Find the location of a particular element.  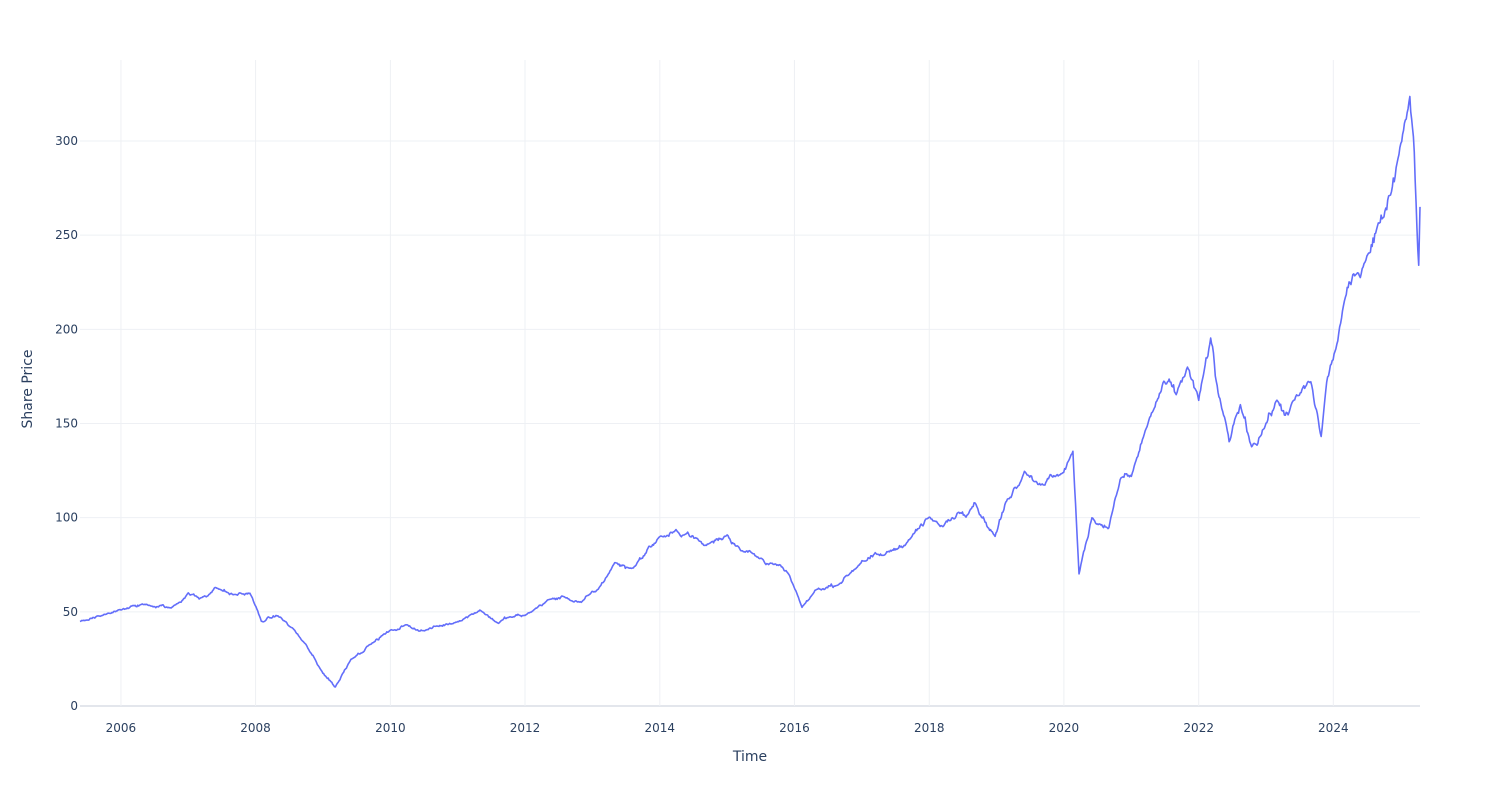

y-tick-label: 150 is located at coordinates (66, 423).